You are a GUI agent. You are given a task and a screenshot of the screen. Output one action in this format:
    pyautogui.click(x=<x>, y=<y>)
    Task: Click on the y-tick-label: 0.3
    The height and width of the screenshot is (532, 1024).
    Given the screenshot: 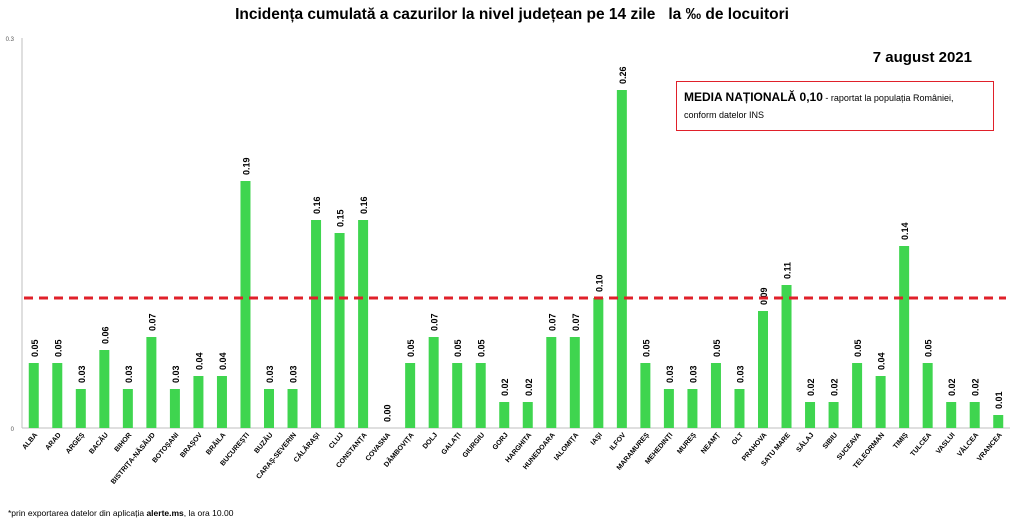 What is the action you would take?
    pyautogui.click(x=10, y=40)
    